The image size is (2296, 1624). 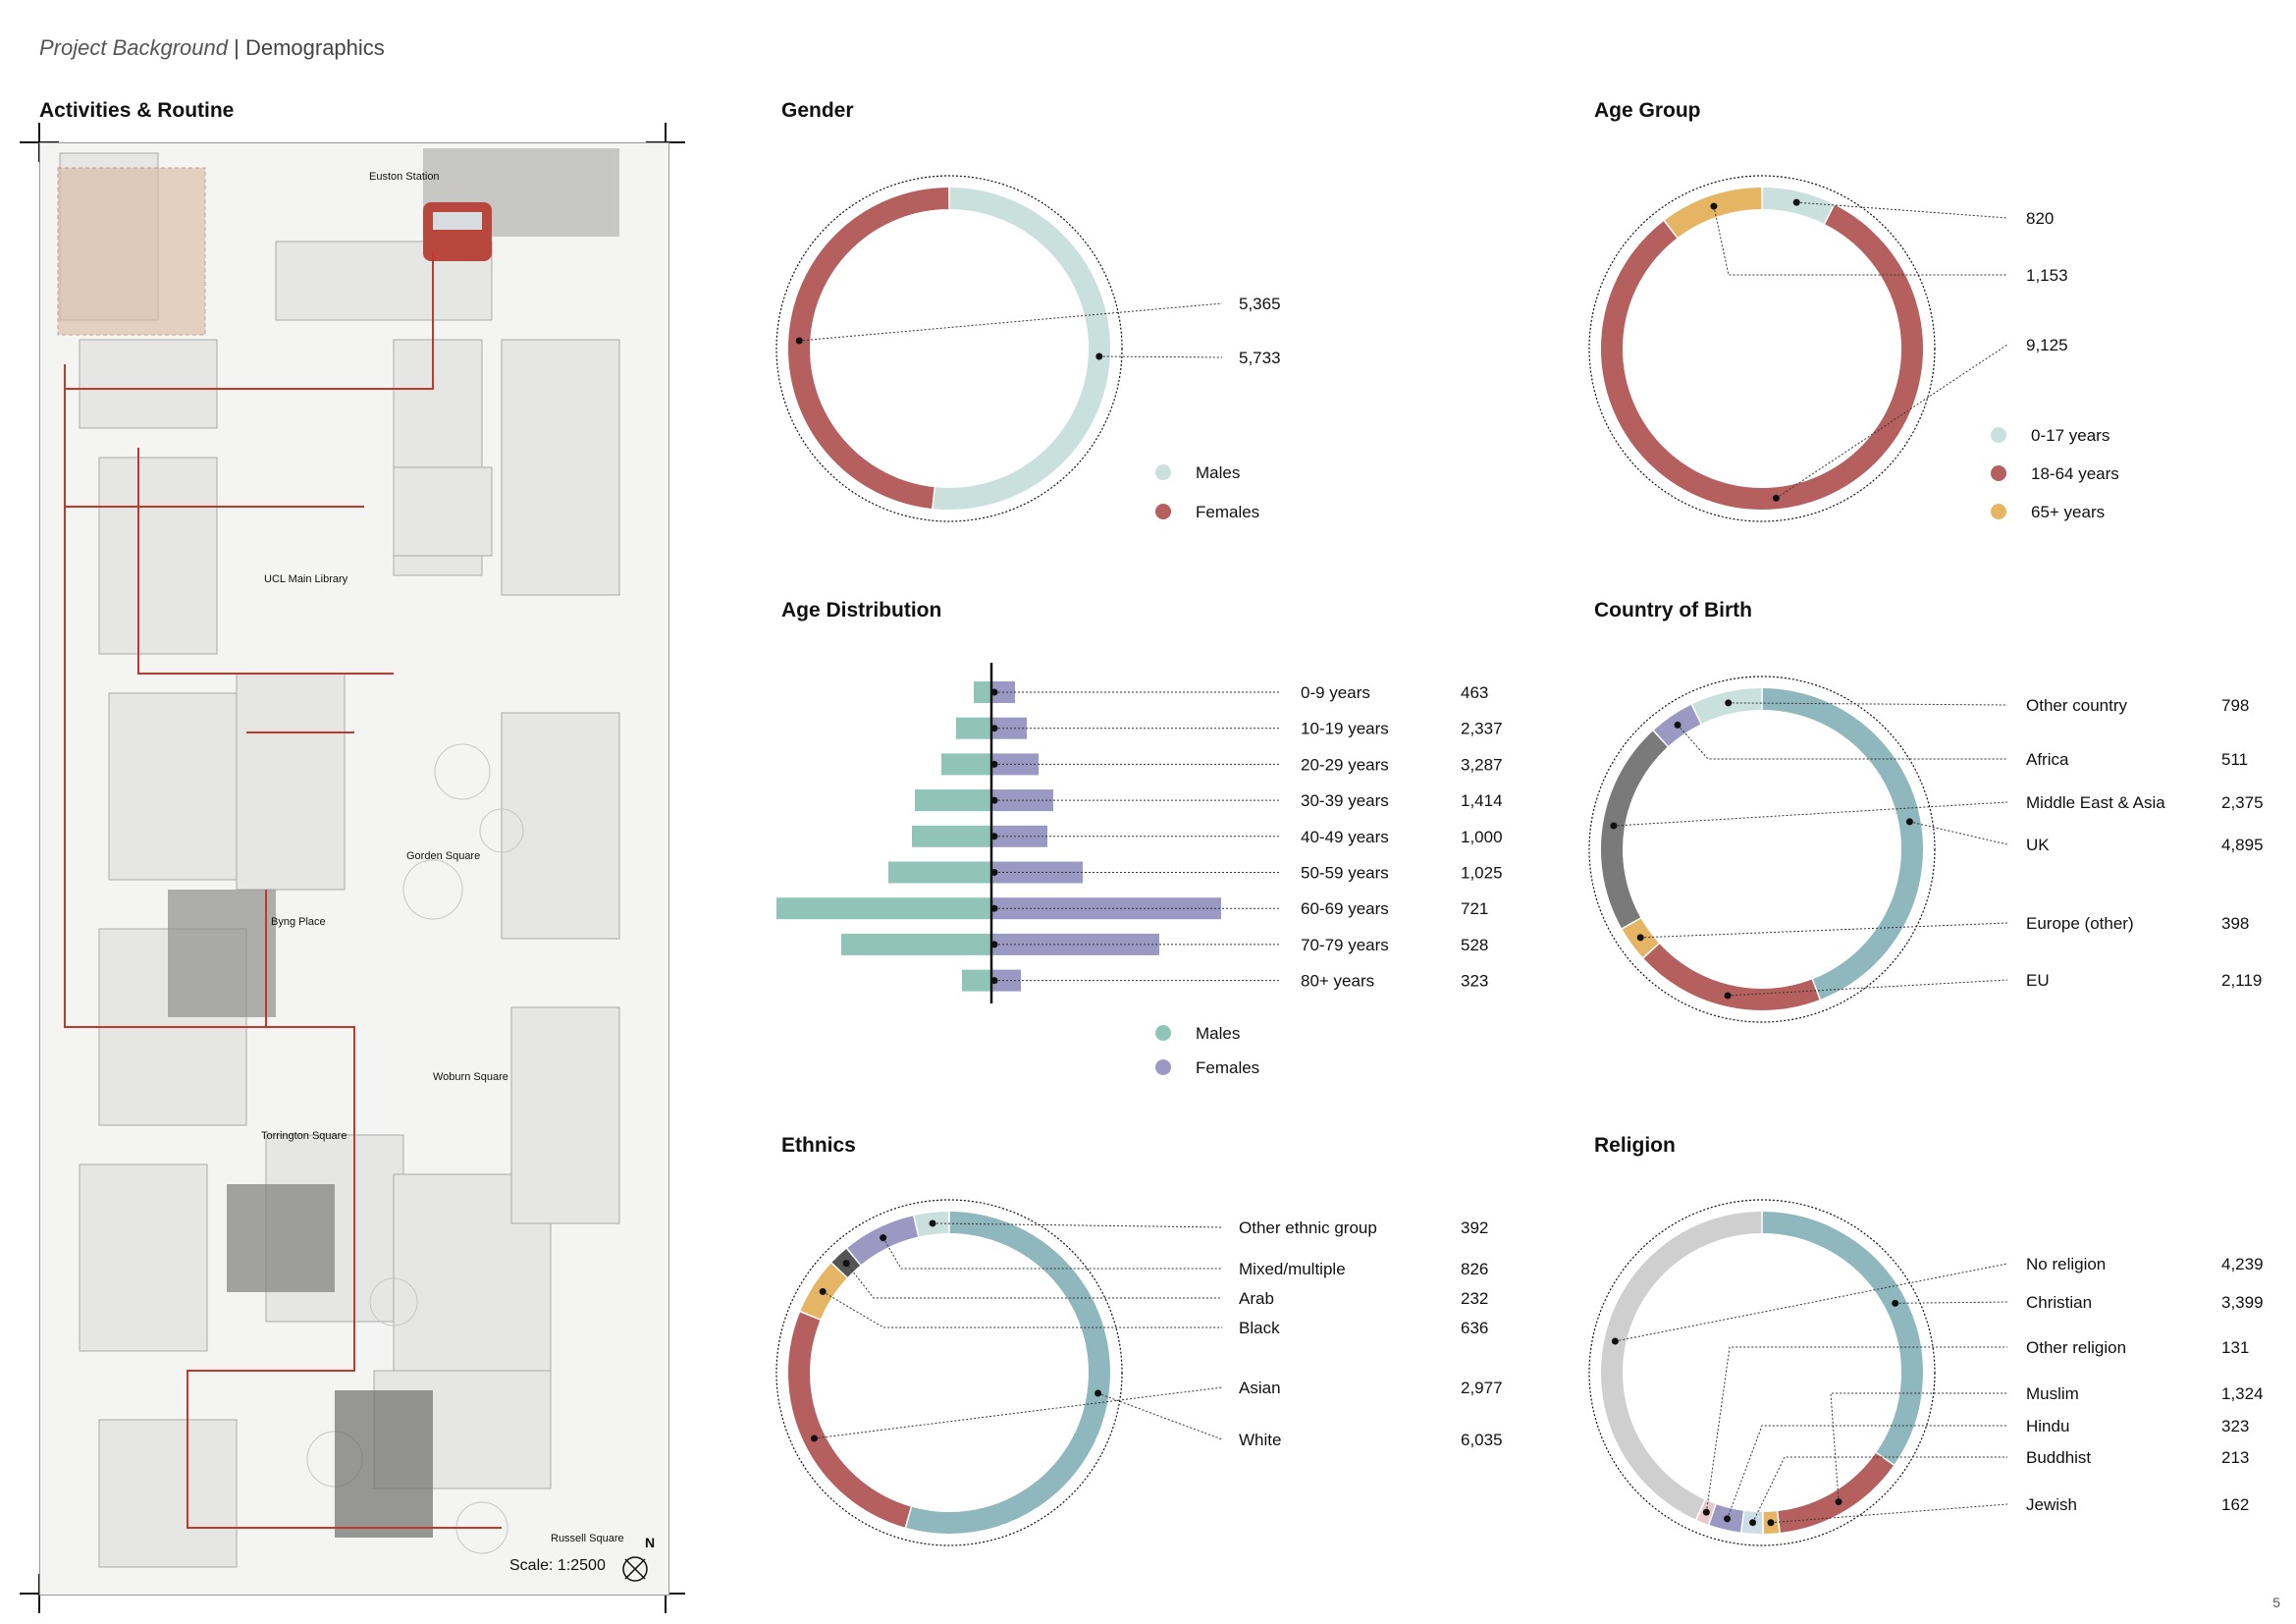 I want to click on value-label: 721, so click(x=1474, y=908).